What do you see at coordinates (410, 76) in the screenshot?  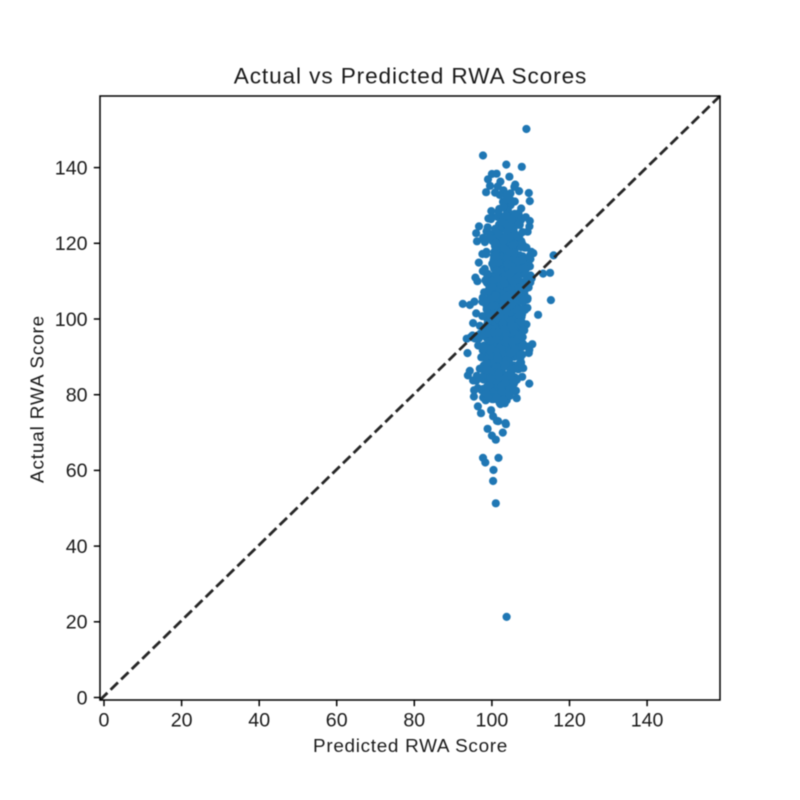 I see `svg-text: Actual vs Predicted RWA Scores` at bounding box center [410, 76].